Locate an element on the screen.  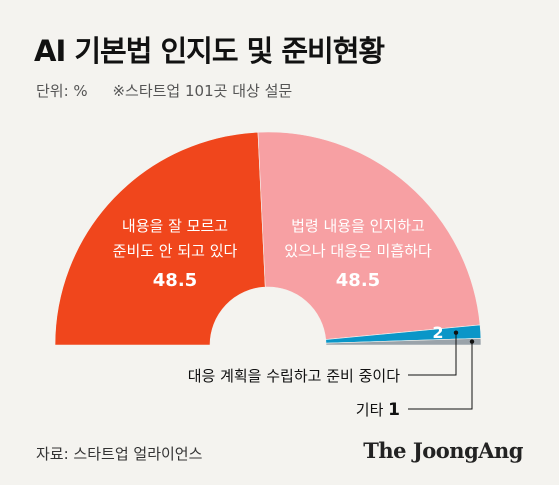
chart-subtitle: 단위: % ※스타트업 101곳 대상 설문 is located at coordinates (164, 90).